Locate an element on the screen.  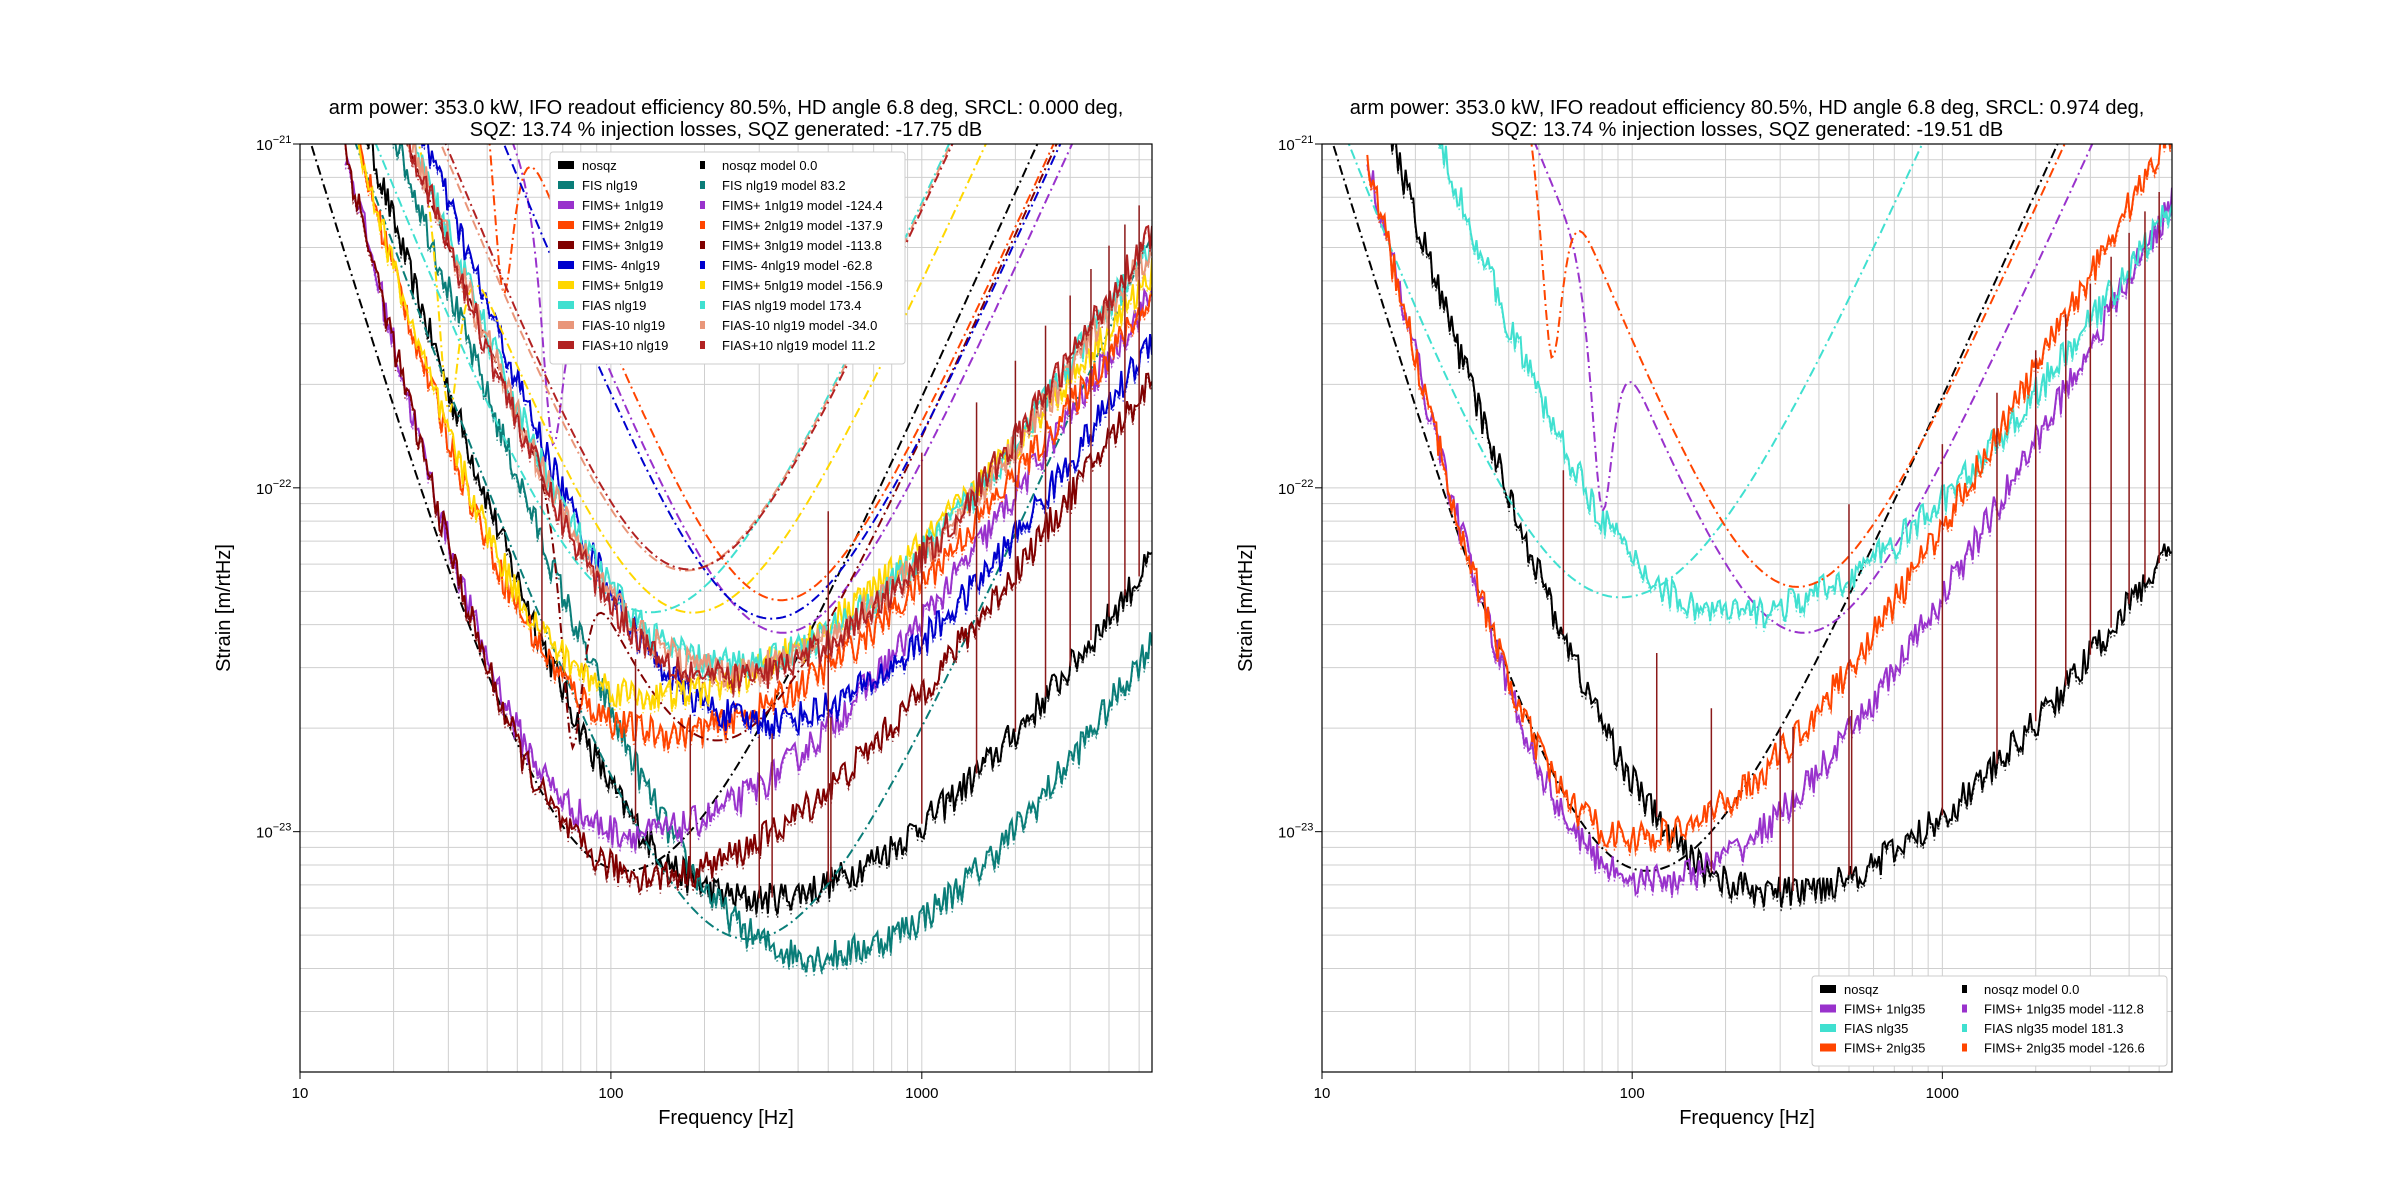
series-2-measured is located at coordinates (1804, 386).